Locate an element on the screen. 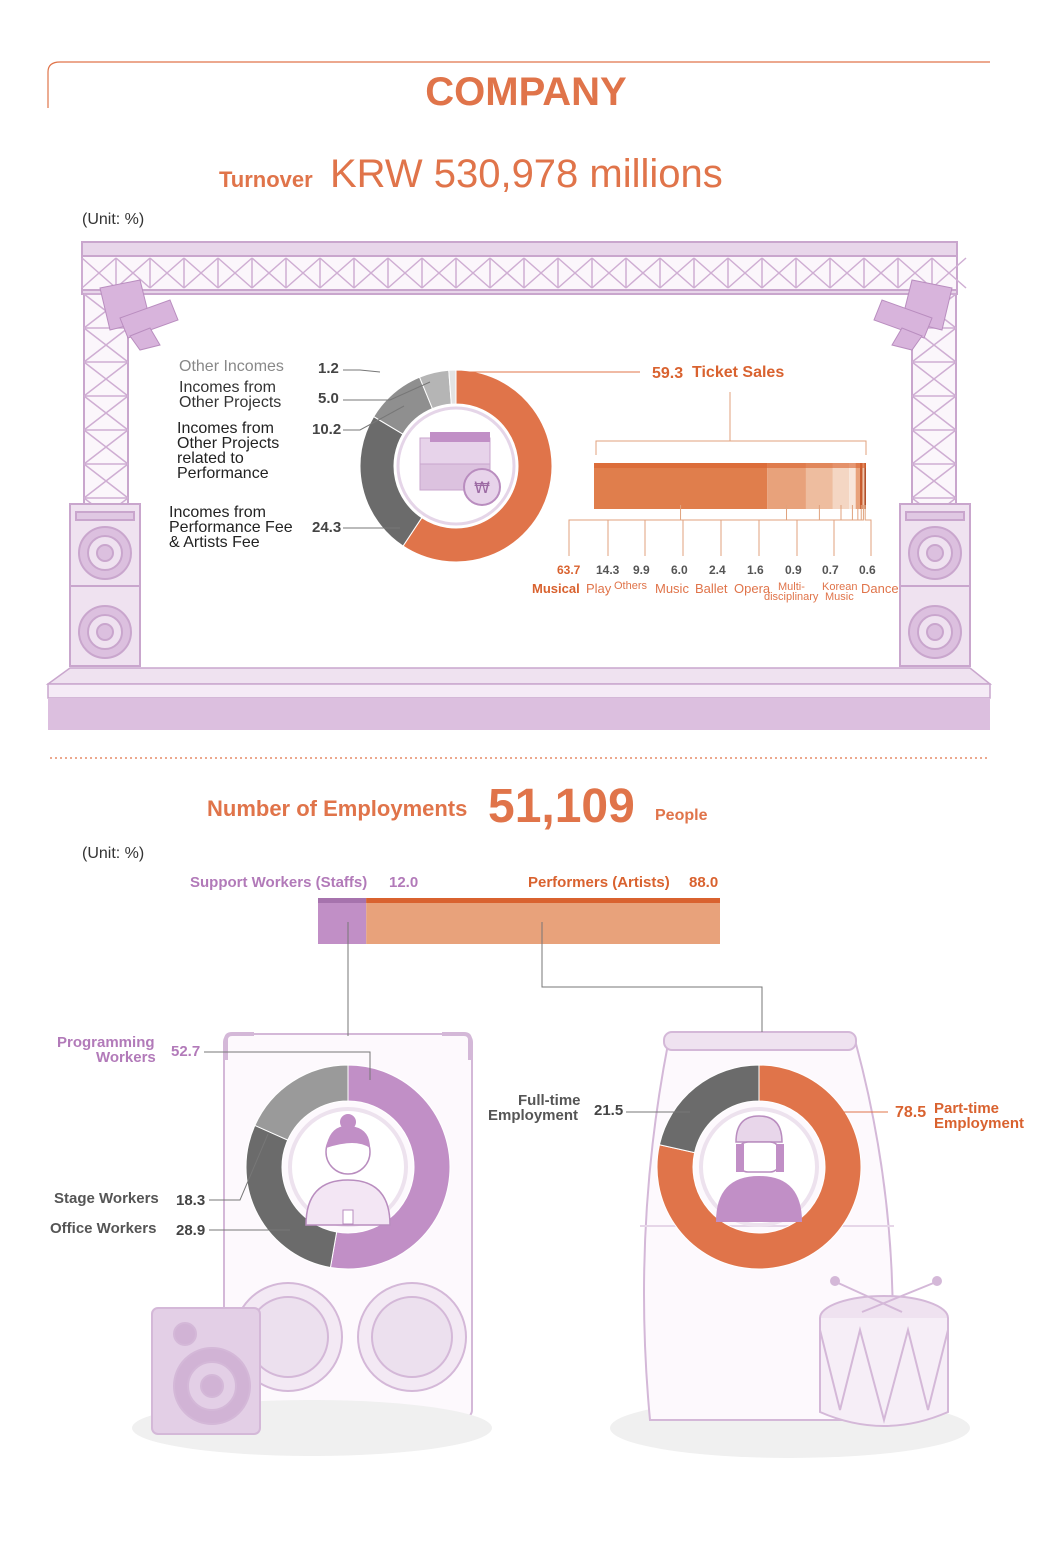 The height and width of the screenshot is (1549, 1052). genre-value-7: 0.7 is located at coordinates (830, 570).